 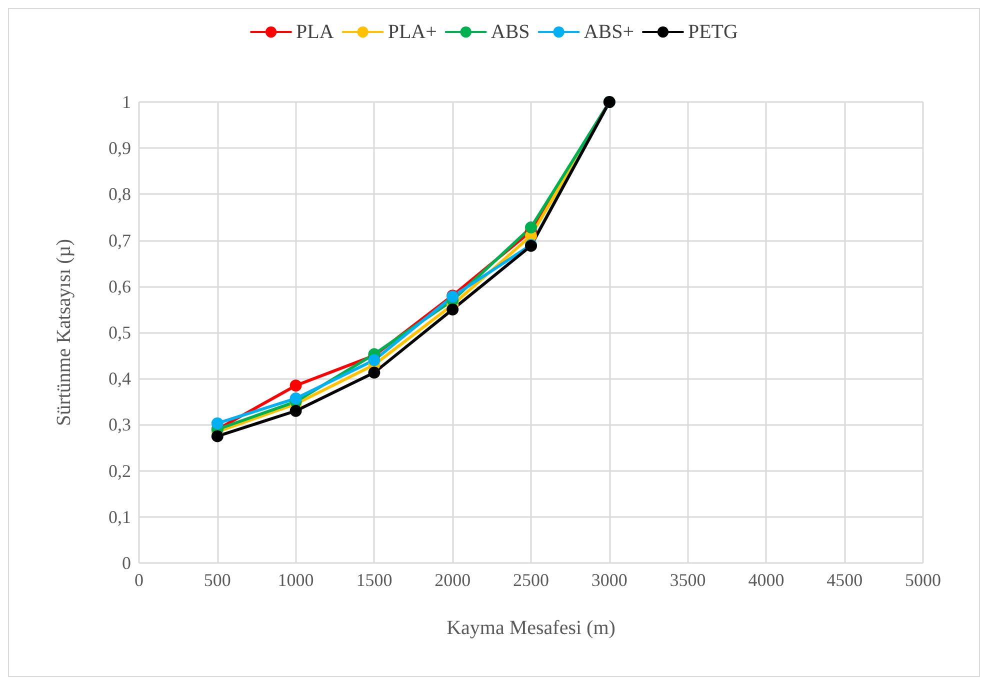 What do you see at coordinates (844, 580) in the screenshot?
I see `x-tick-label: 4500` at bounding box center [844, 580].